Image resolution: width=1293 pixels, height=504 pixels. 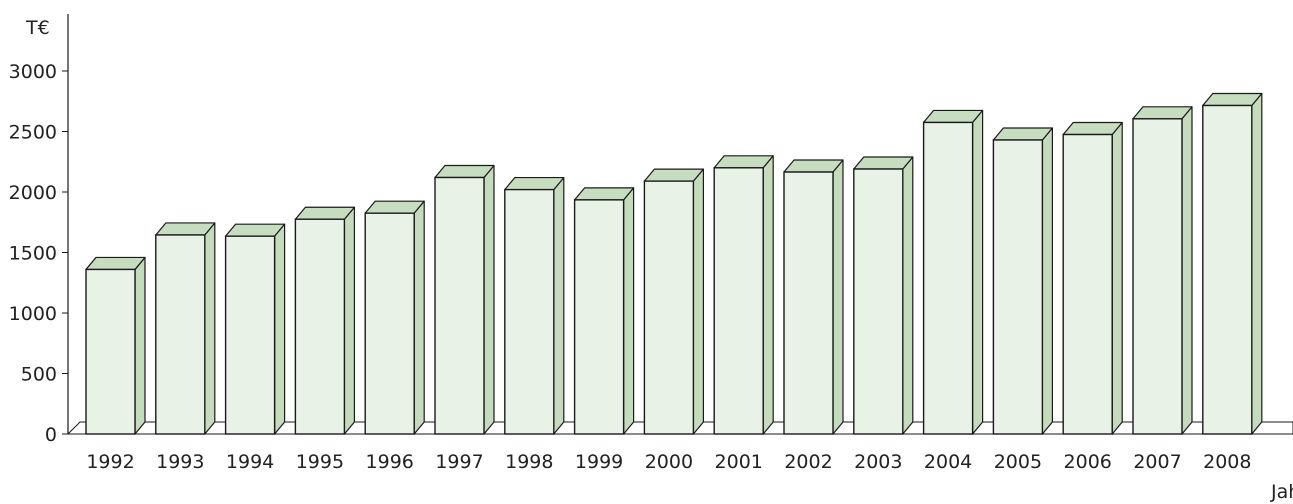 I want to click on bar-1992, so click(x=115, y=345).